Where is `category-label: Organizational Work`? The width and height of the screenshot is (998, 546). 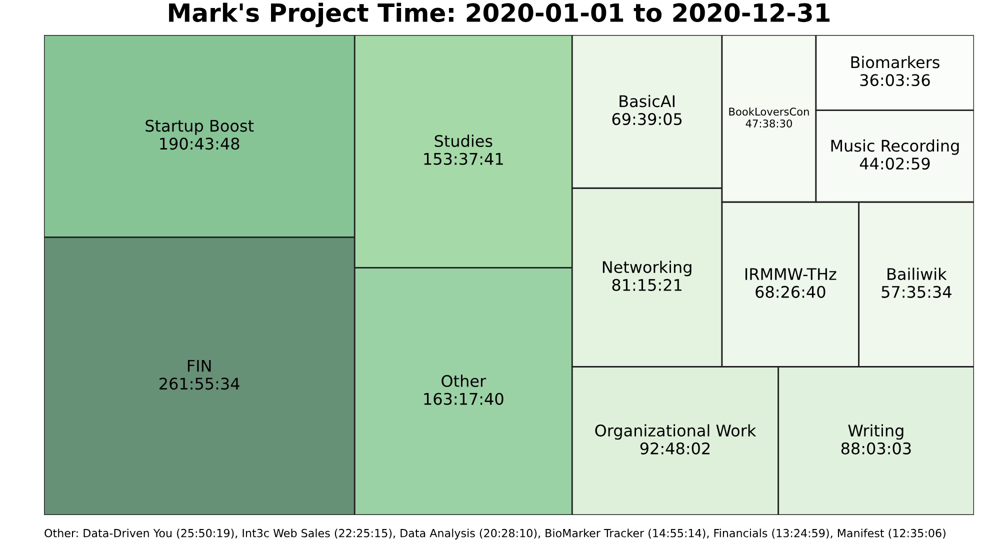
category-label: Organizational Work is located at coordinates (675, 432).